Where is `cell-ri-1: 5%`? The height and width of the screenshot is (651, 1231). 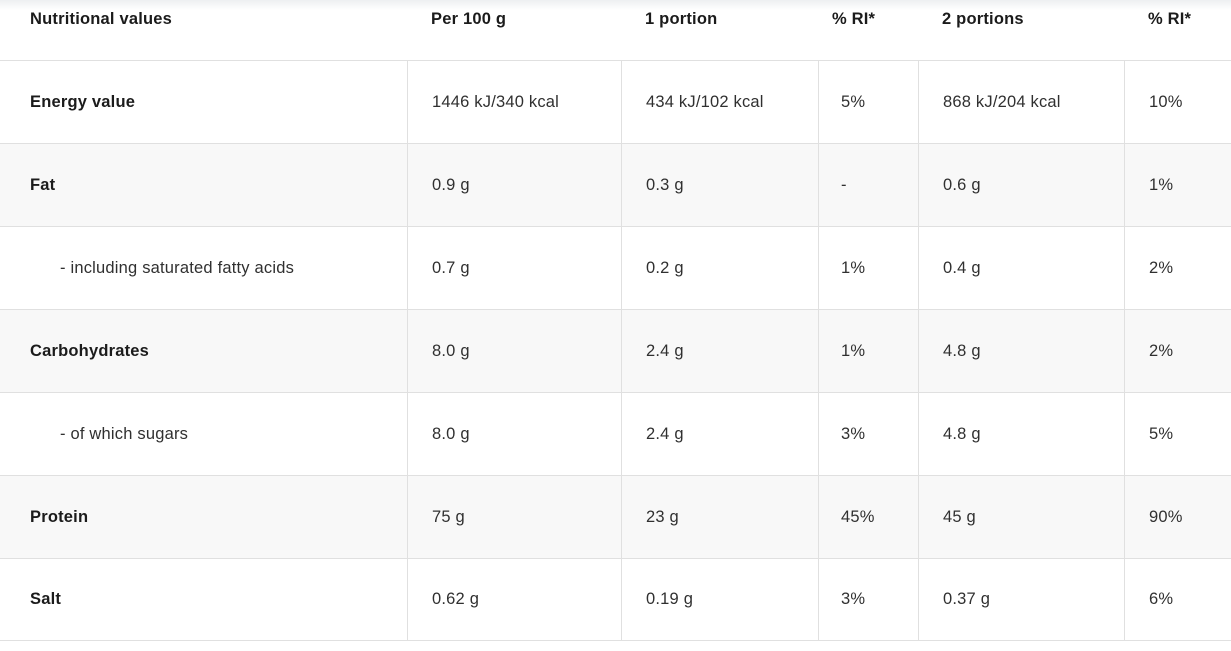
cell-ri-1: 5% is located at coordinates (868, 102).